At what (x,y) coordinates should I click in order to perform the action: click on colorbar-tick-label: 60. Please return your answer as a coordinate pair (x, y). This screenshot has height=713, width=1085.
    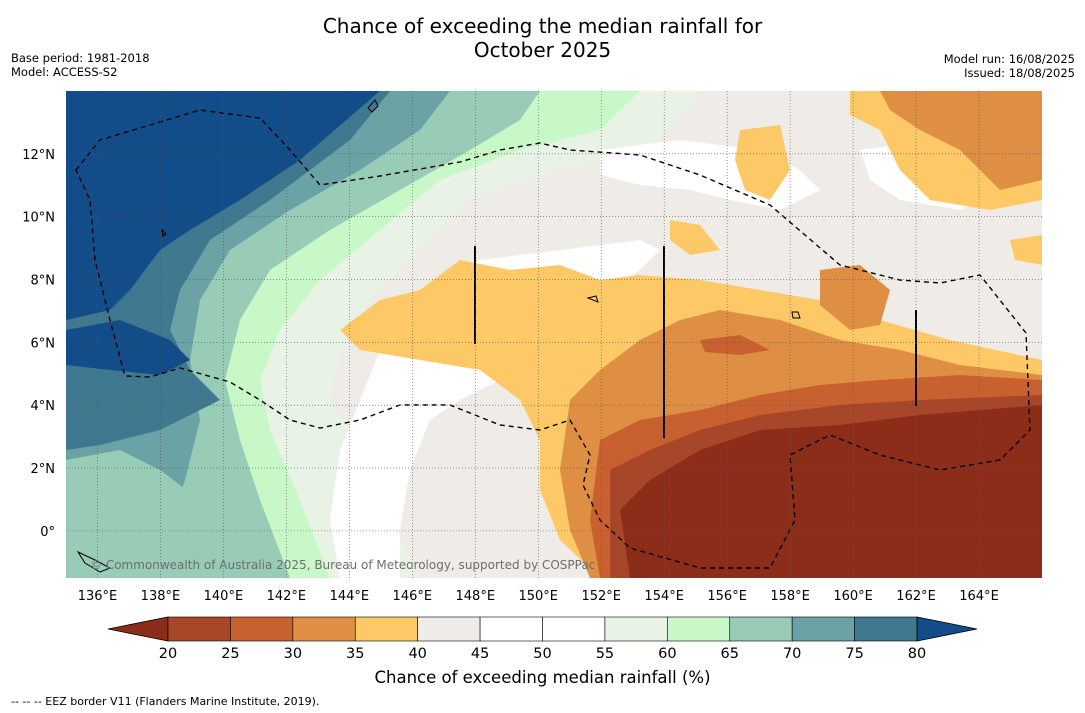
    Looking at the image, I should click on (667, 654).